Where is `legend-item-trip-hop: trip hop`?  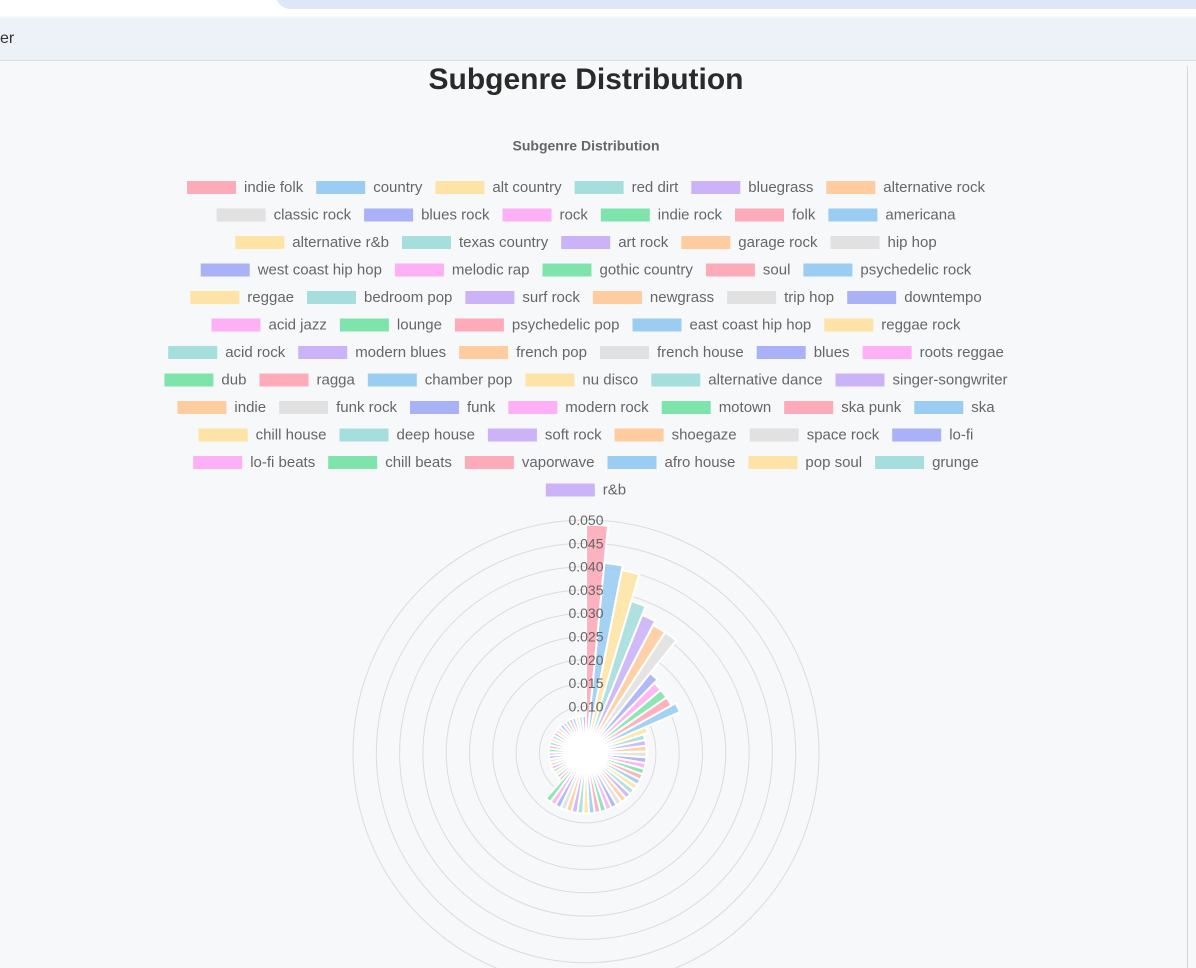 legend-item-trip-hop: trip hop is located at coordinates (780, 297).